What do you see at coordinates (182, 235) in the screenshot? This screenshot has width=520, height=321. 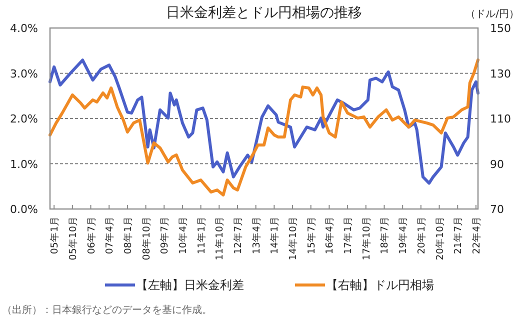 I see `x-tick-label: 10年4月` at bounding box center [182, 235].